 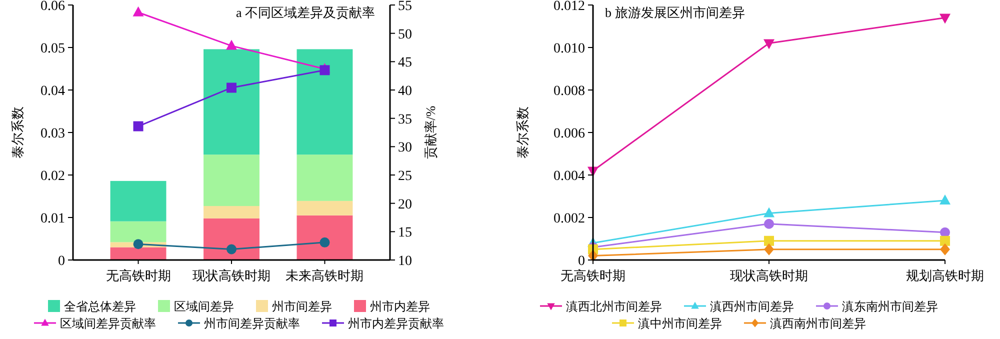 What do you see at coordinates (52, 219) in the screenshot?
I see `y-tick-label: 0.01` at bounding box center [52, 219].